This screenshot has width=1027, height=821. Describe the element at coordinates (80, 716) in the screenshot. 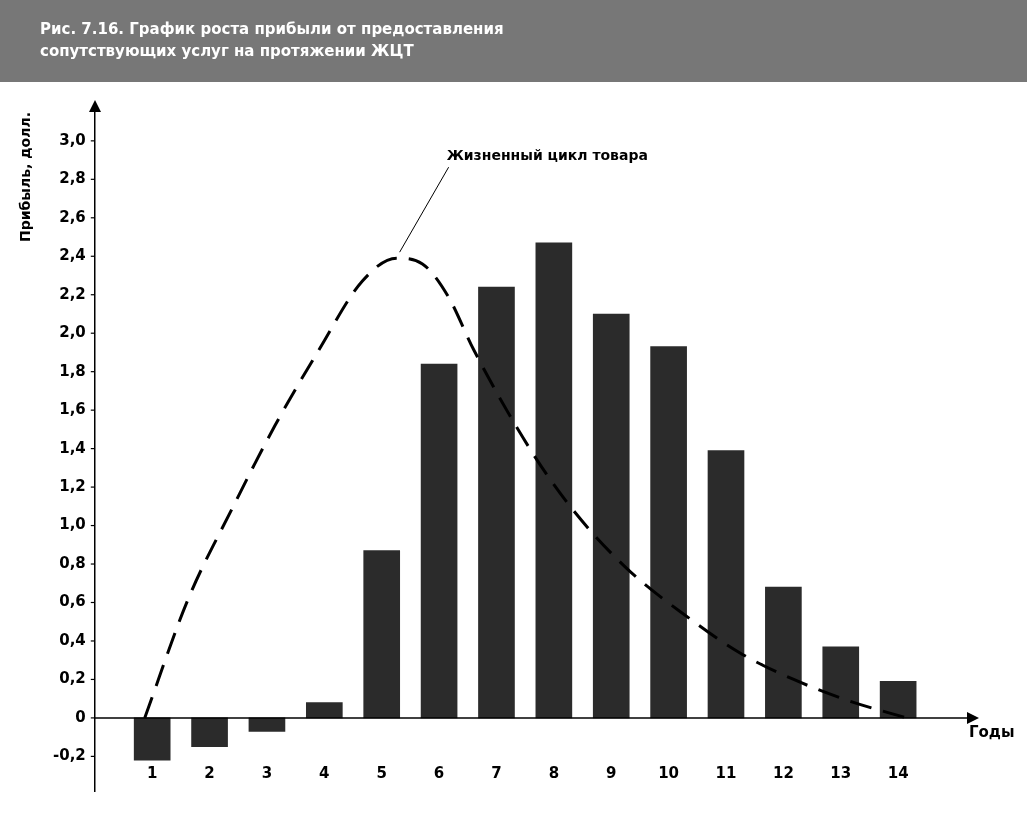

I see `y-tick-label: 0` at that location.